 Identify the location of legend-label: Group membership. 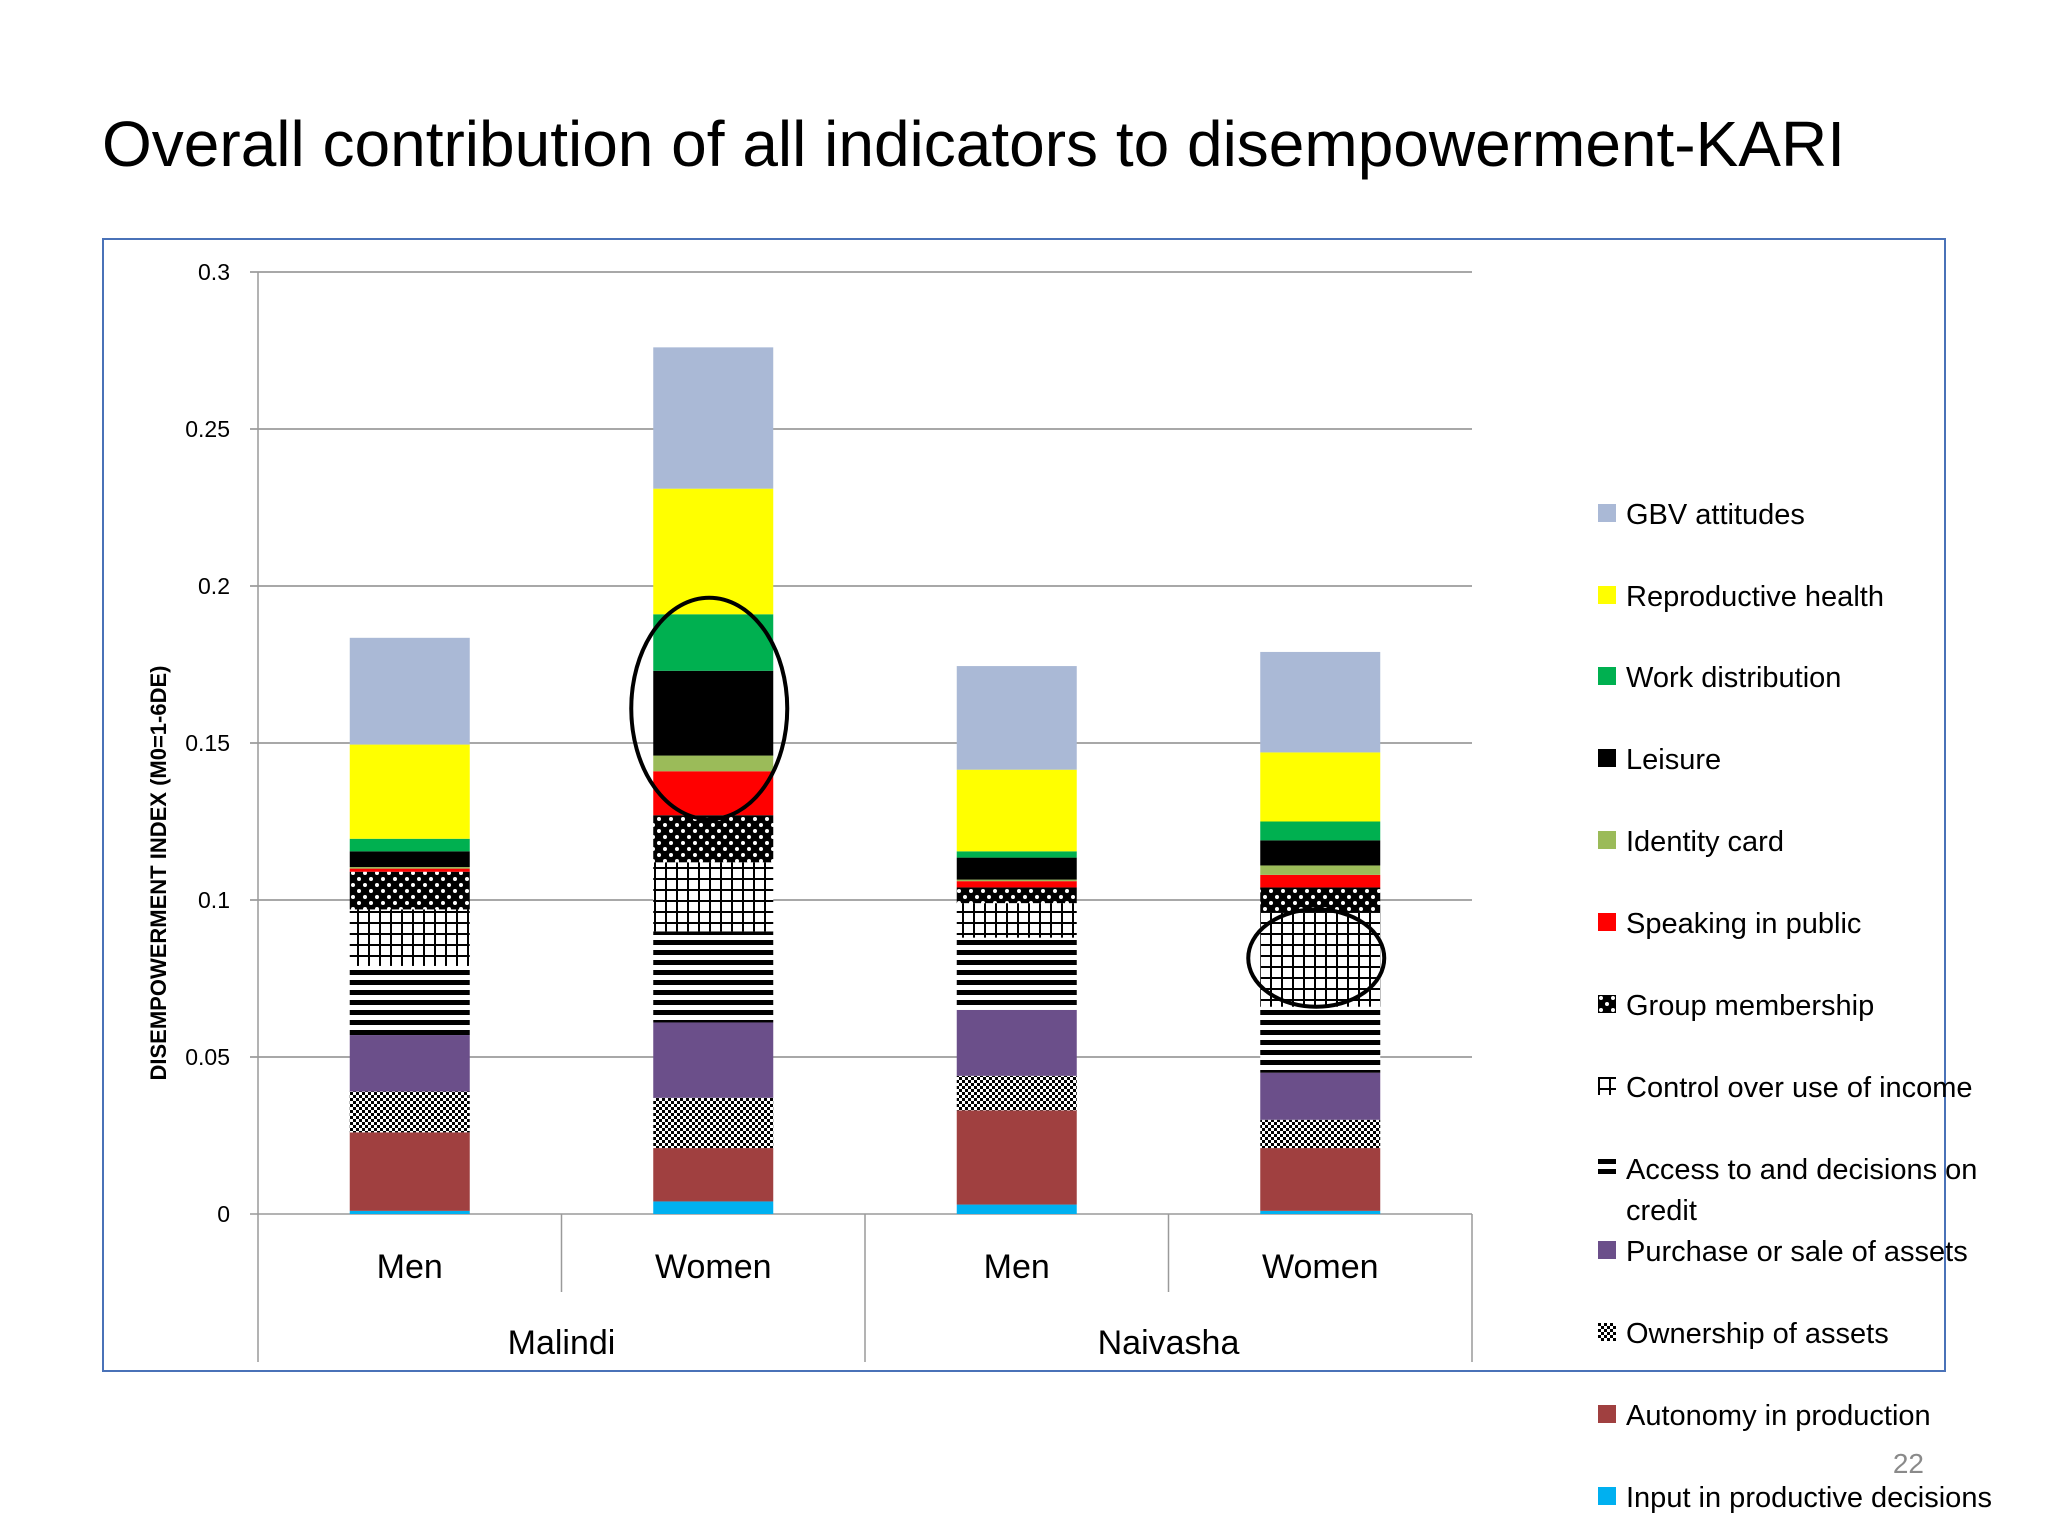
(1750, 1006).